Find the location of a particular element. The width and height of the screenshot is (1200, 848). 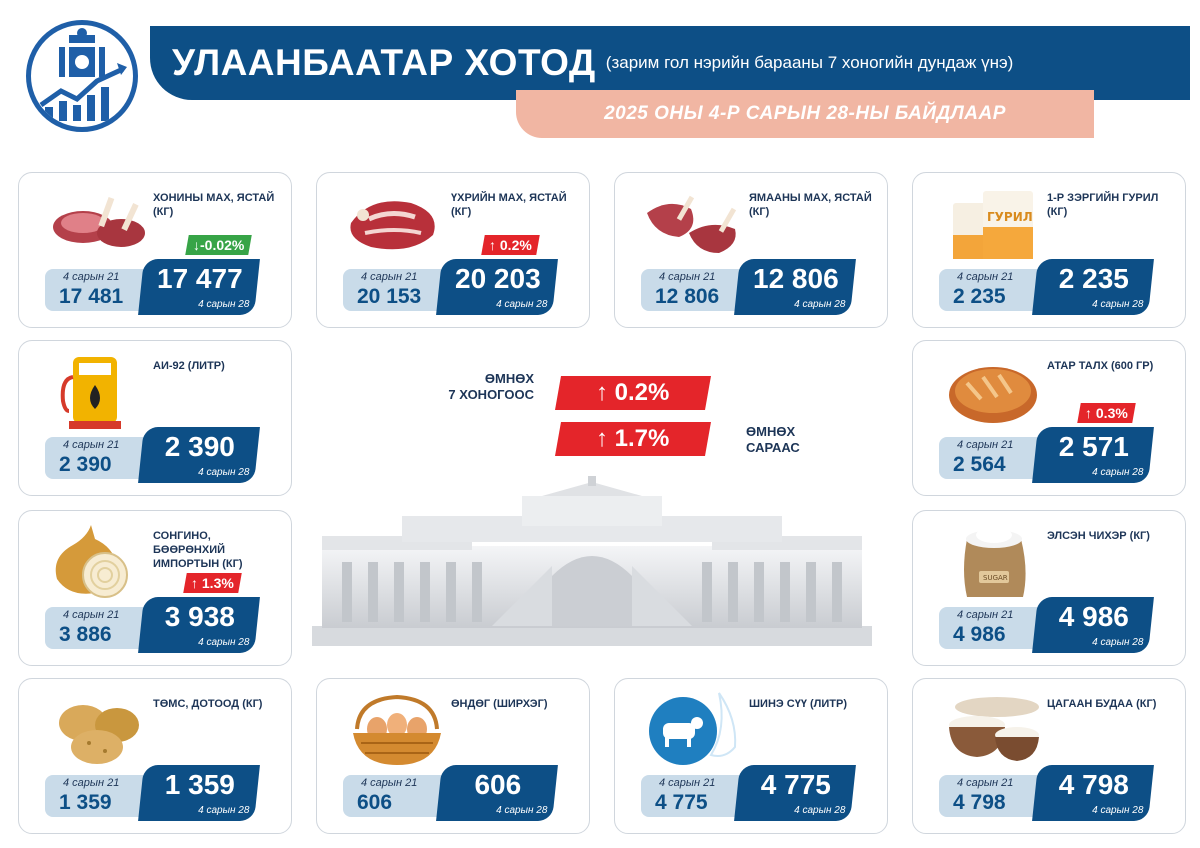

product-name: ЭЛСЭН ЧИХЭР (КГ) is located at coordinates (1098, 536).